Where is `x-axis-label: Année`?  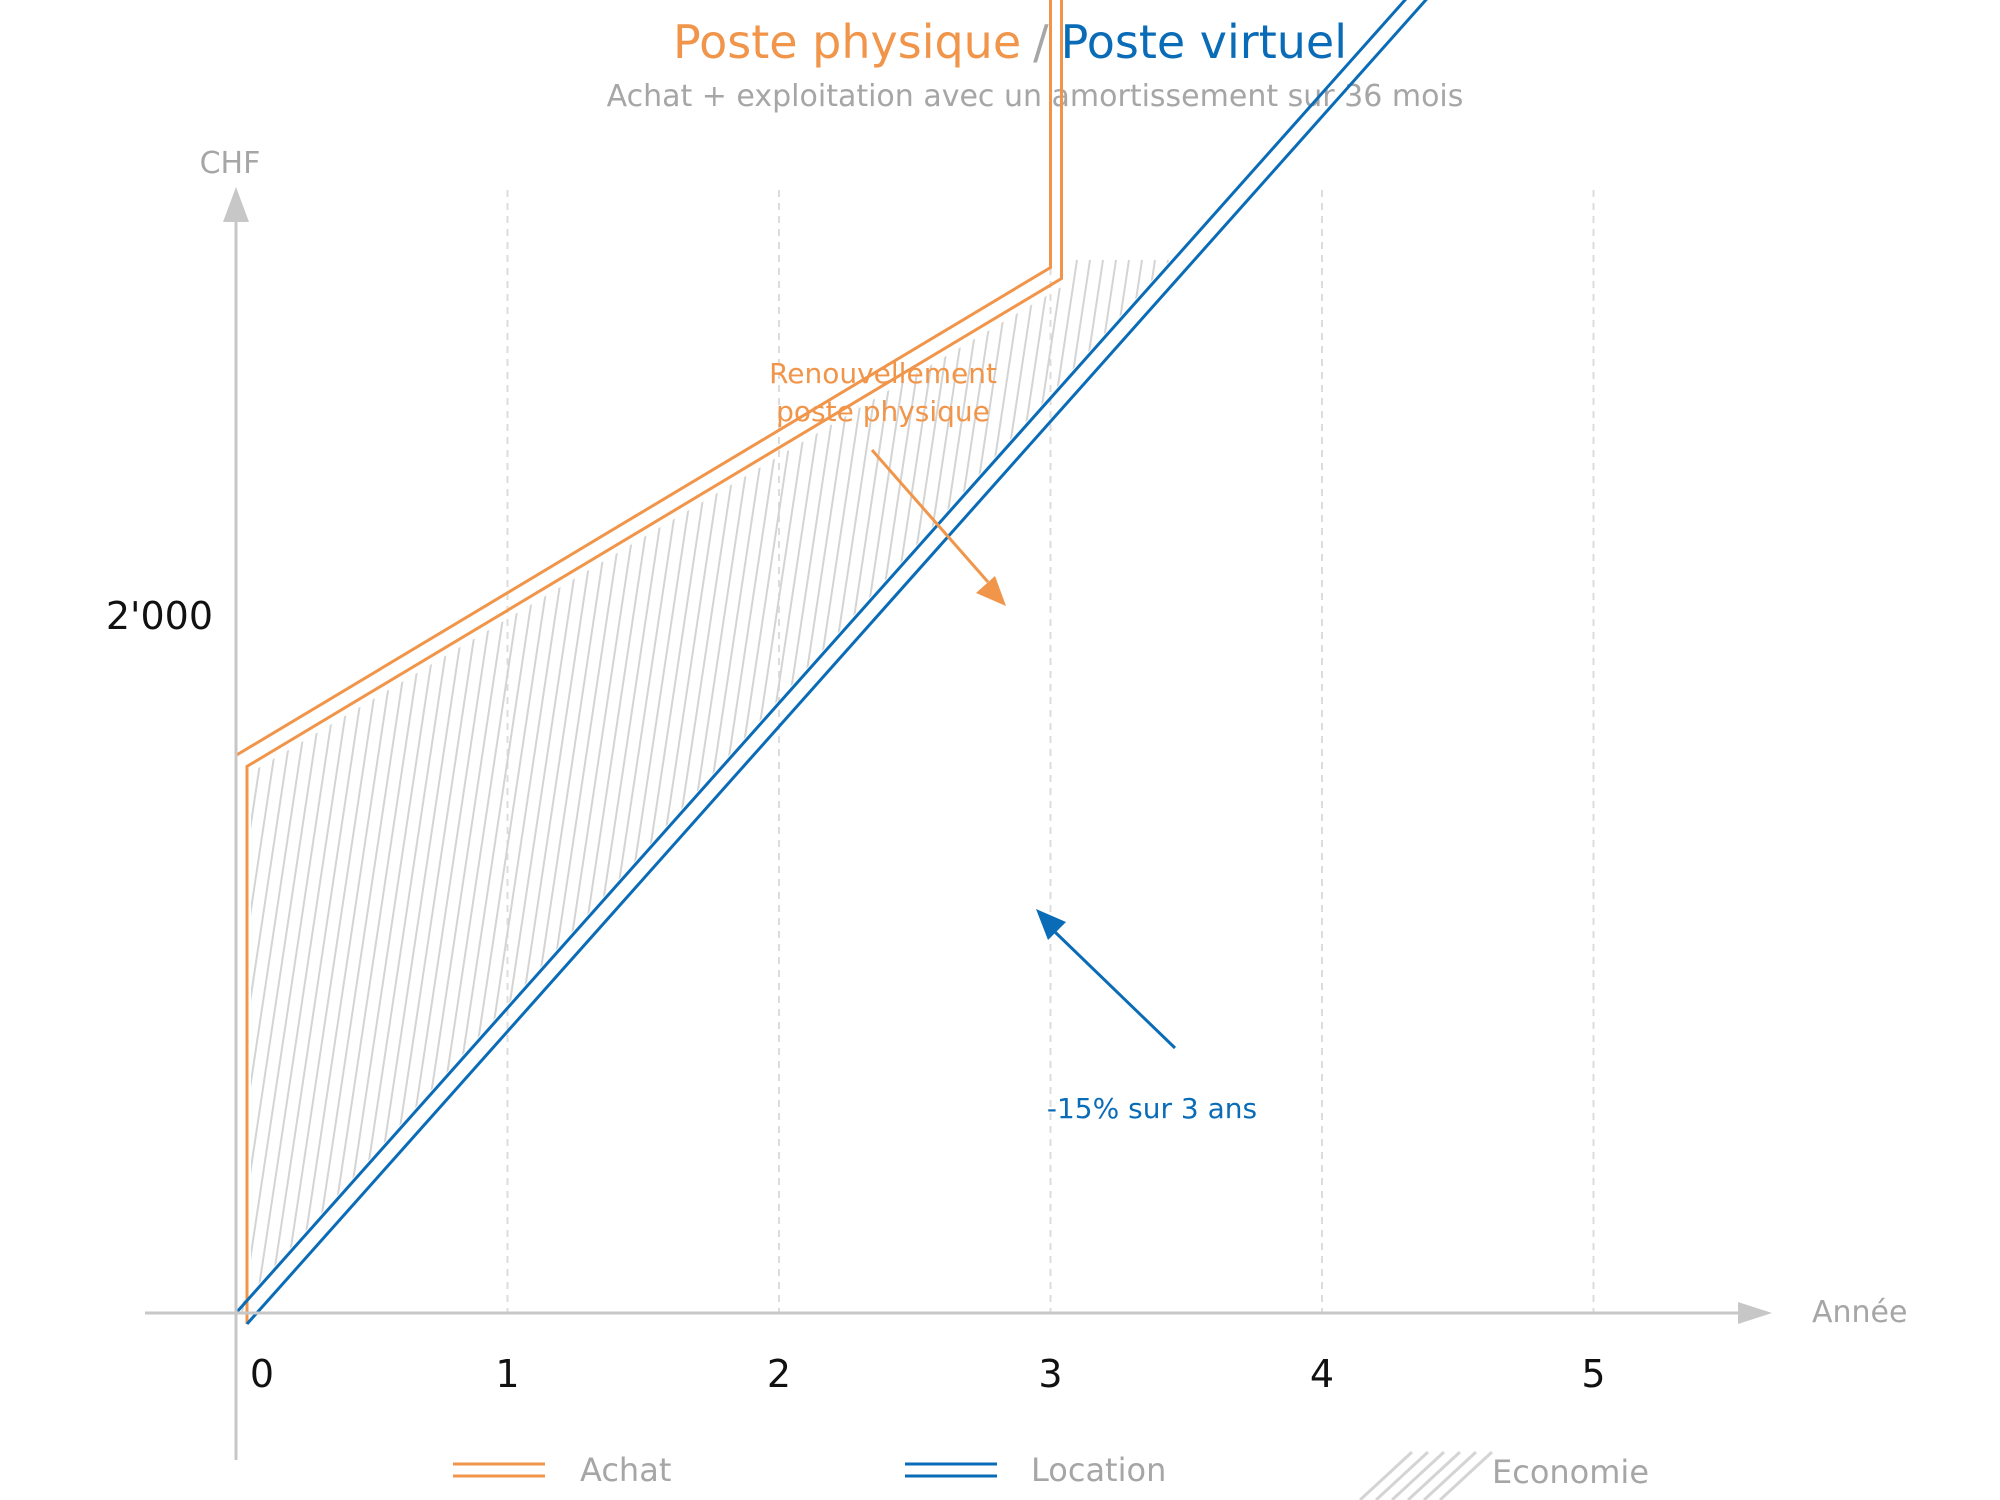 x-axis-label: Année is located at coordinates (1859, 1312).